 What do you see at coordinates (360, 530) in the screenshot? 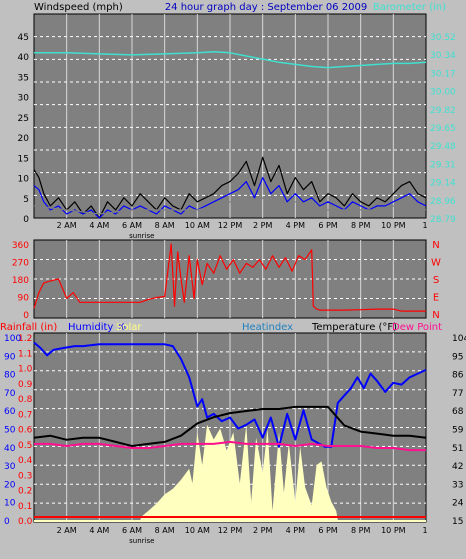
I see `x-tick-label: 8 PM` at bounding box center [360, 530].